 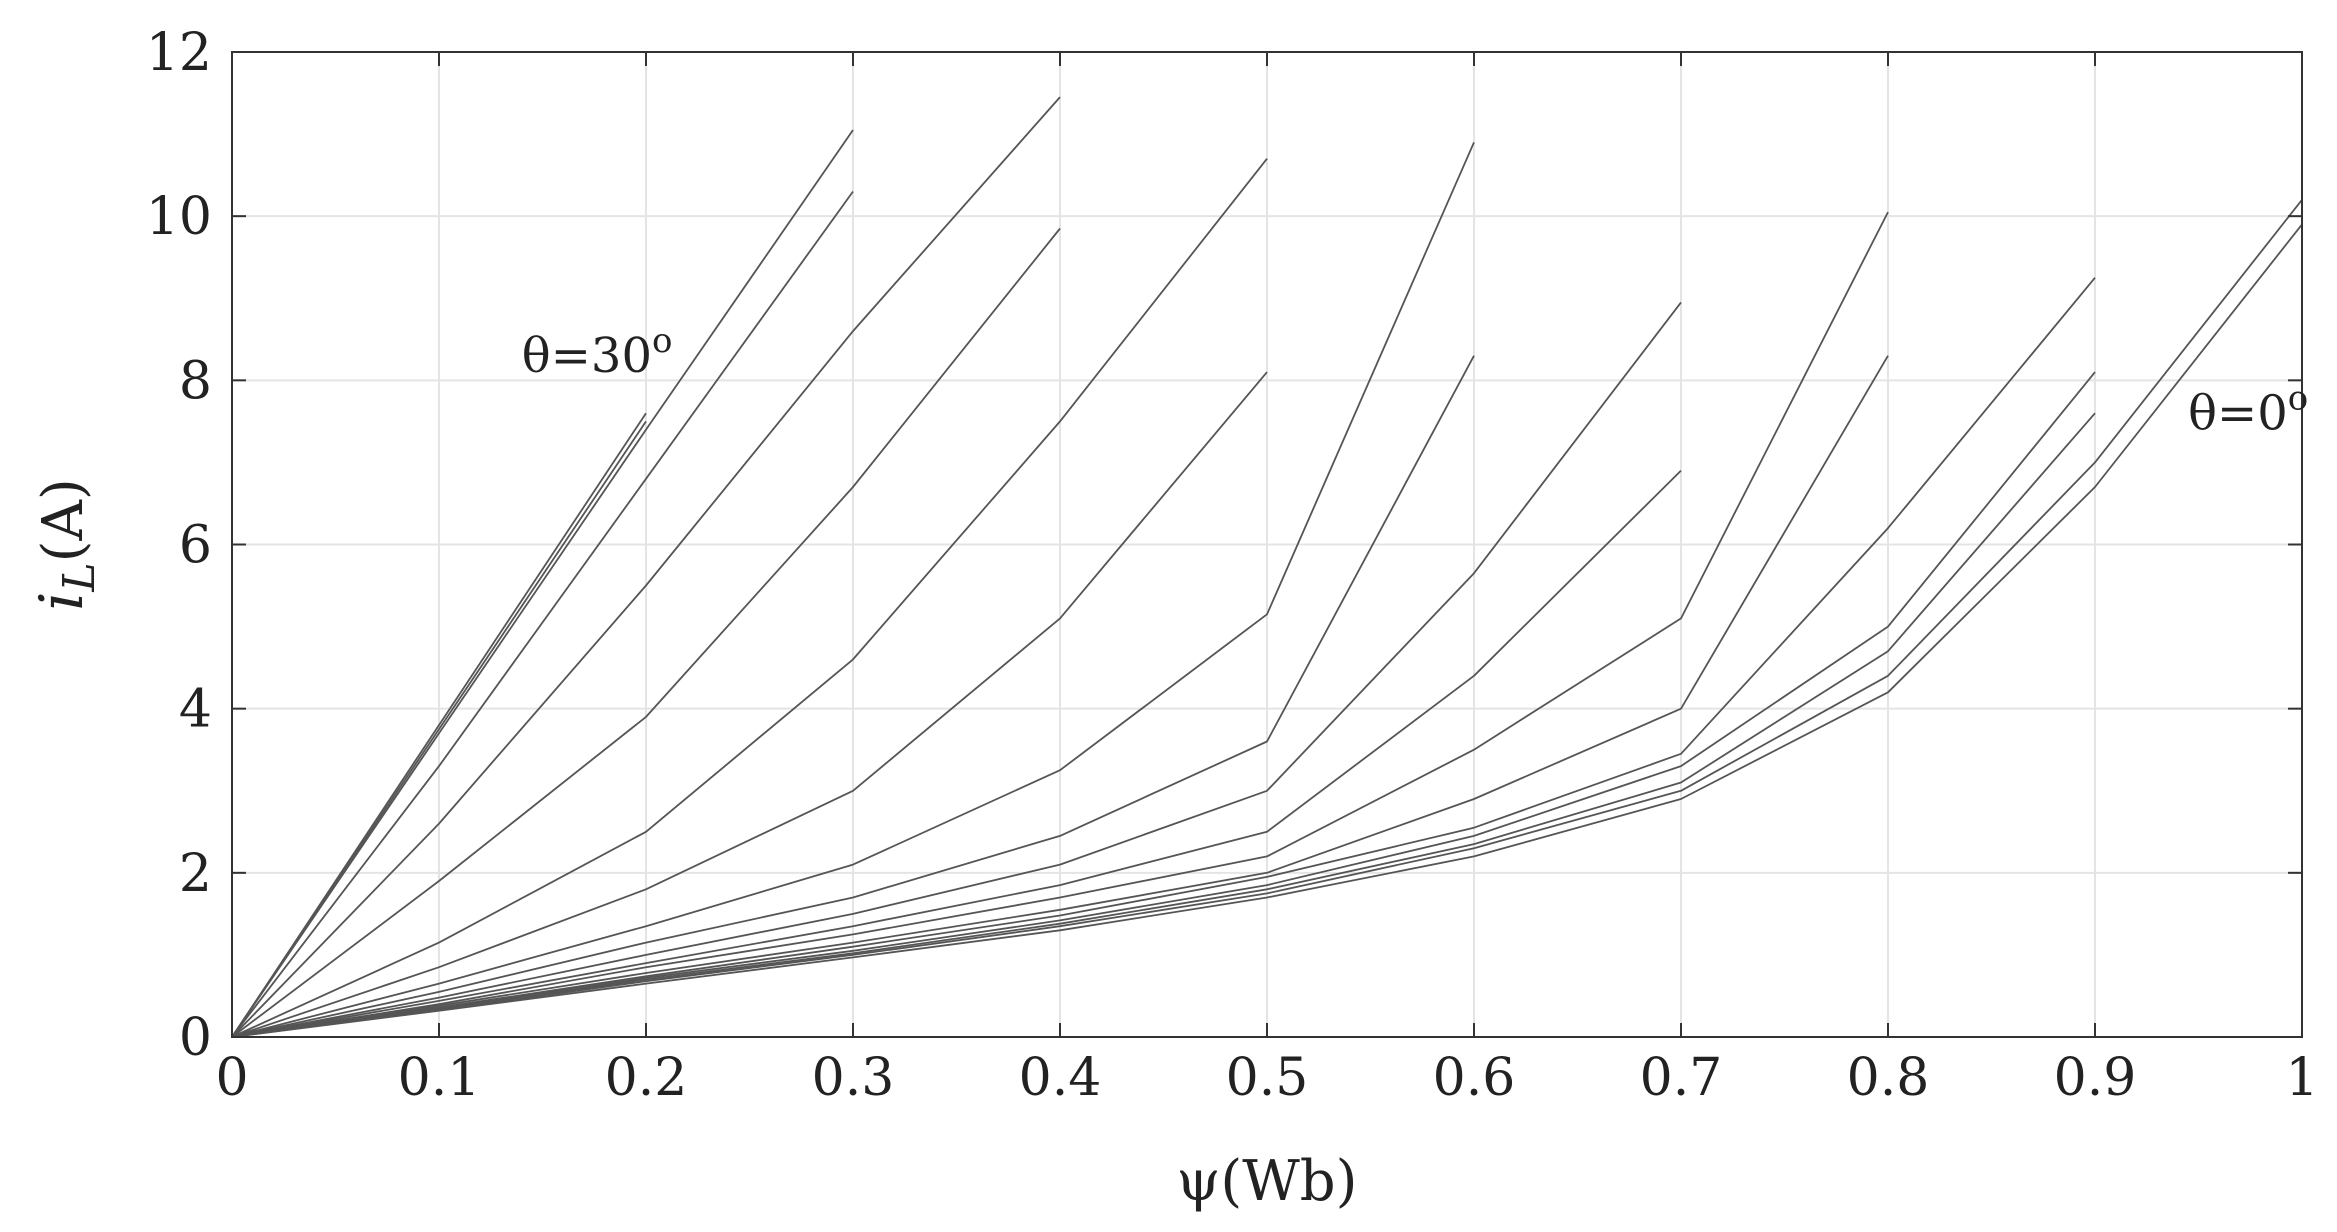 I want to click on x-tick-label: 0.7, so click(x=1681, y=1078).